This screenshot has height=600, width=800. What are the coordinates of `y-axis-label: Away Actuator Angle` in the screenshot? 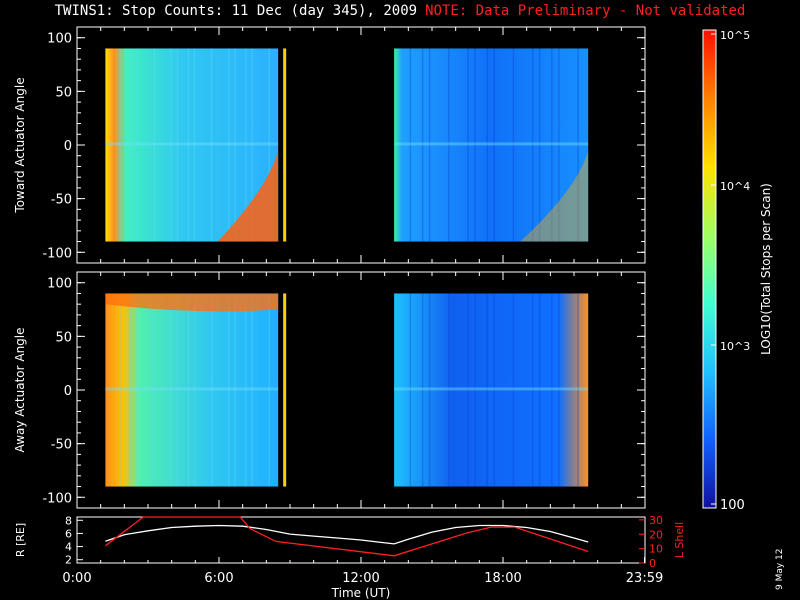 It's located at (20, 389).